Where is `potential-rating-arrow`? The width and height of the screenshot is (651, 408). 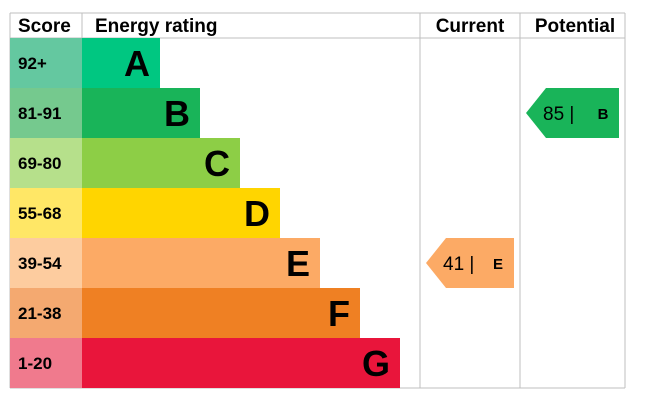 potential-rating-arrow is located at coordinates (572, 113).